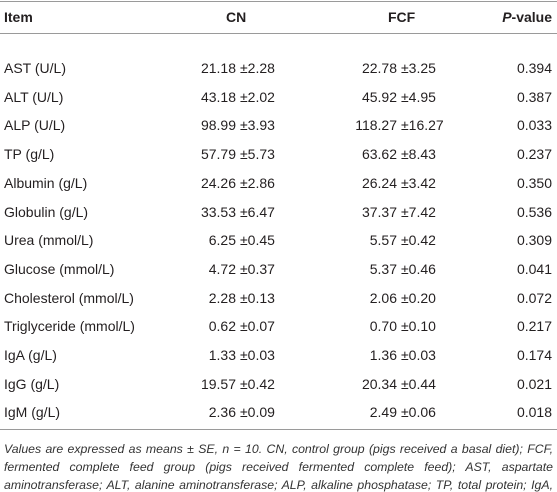 This screenshot has height=492, width=557. I want to click on p-value: 0.387, so click(534, 96).